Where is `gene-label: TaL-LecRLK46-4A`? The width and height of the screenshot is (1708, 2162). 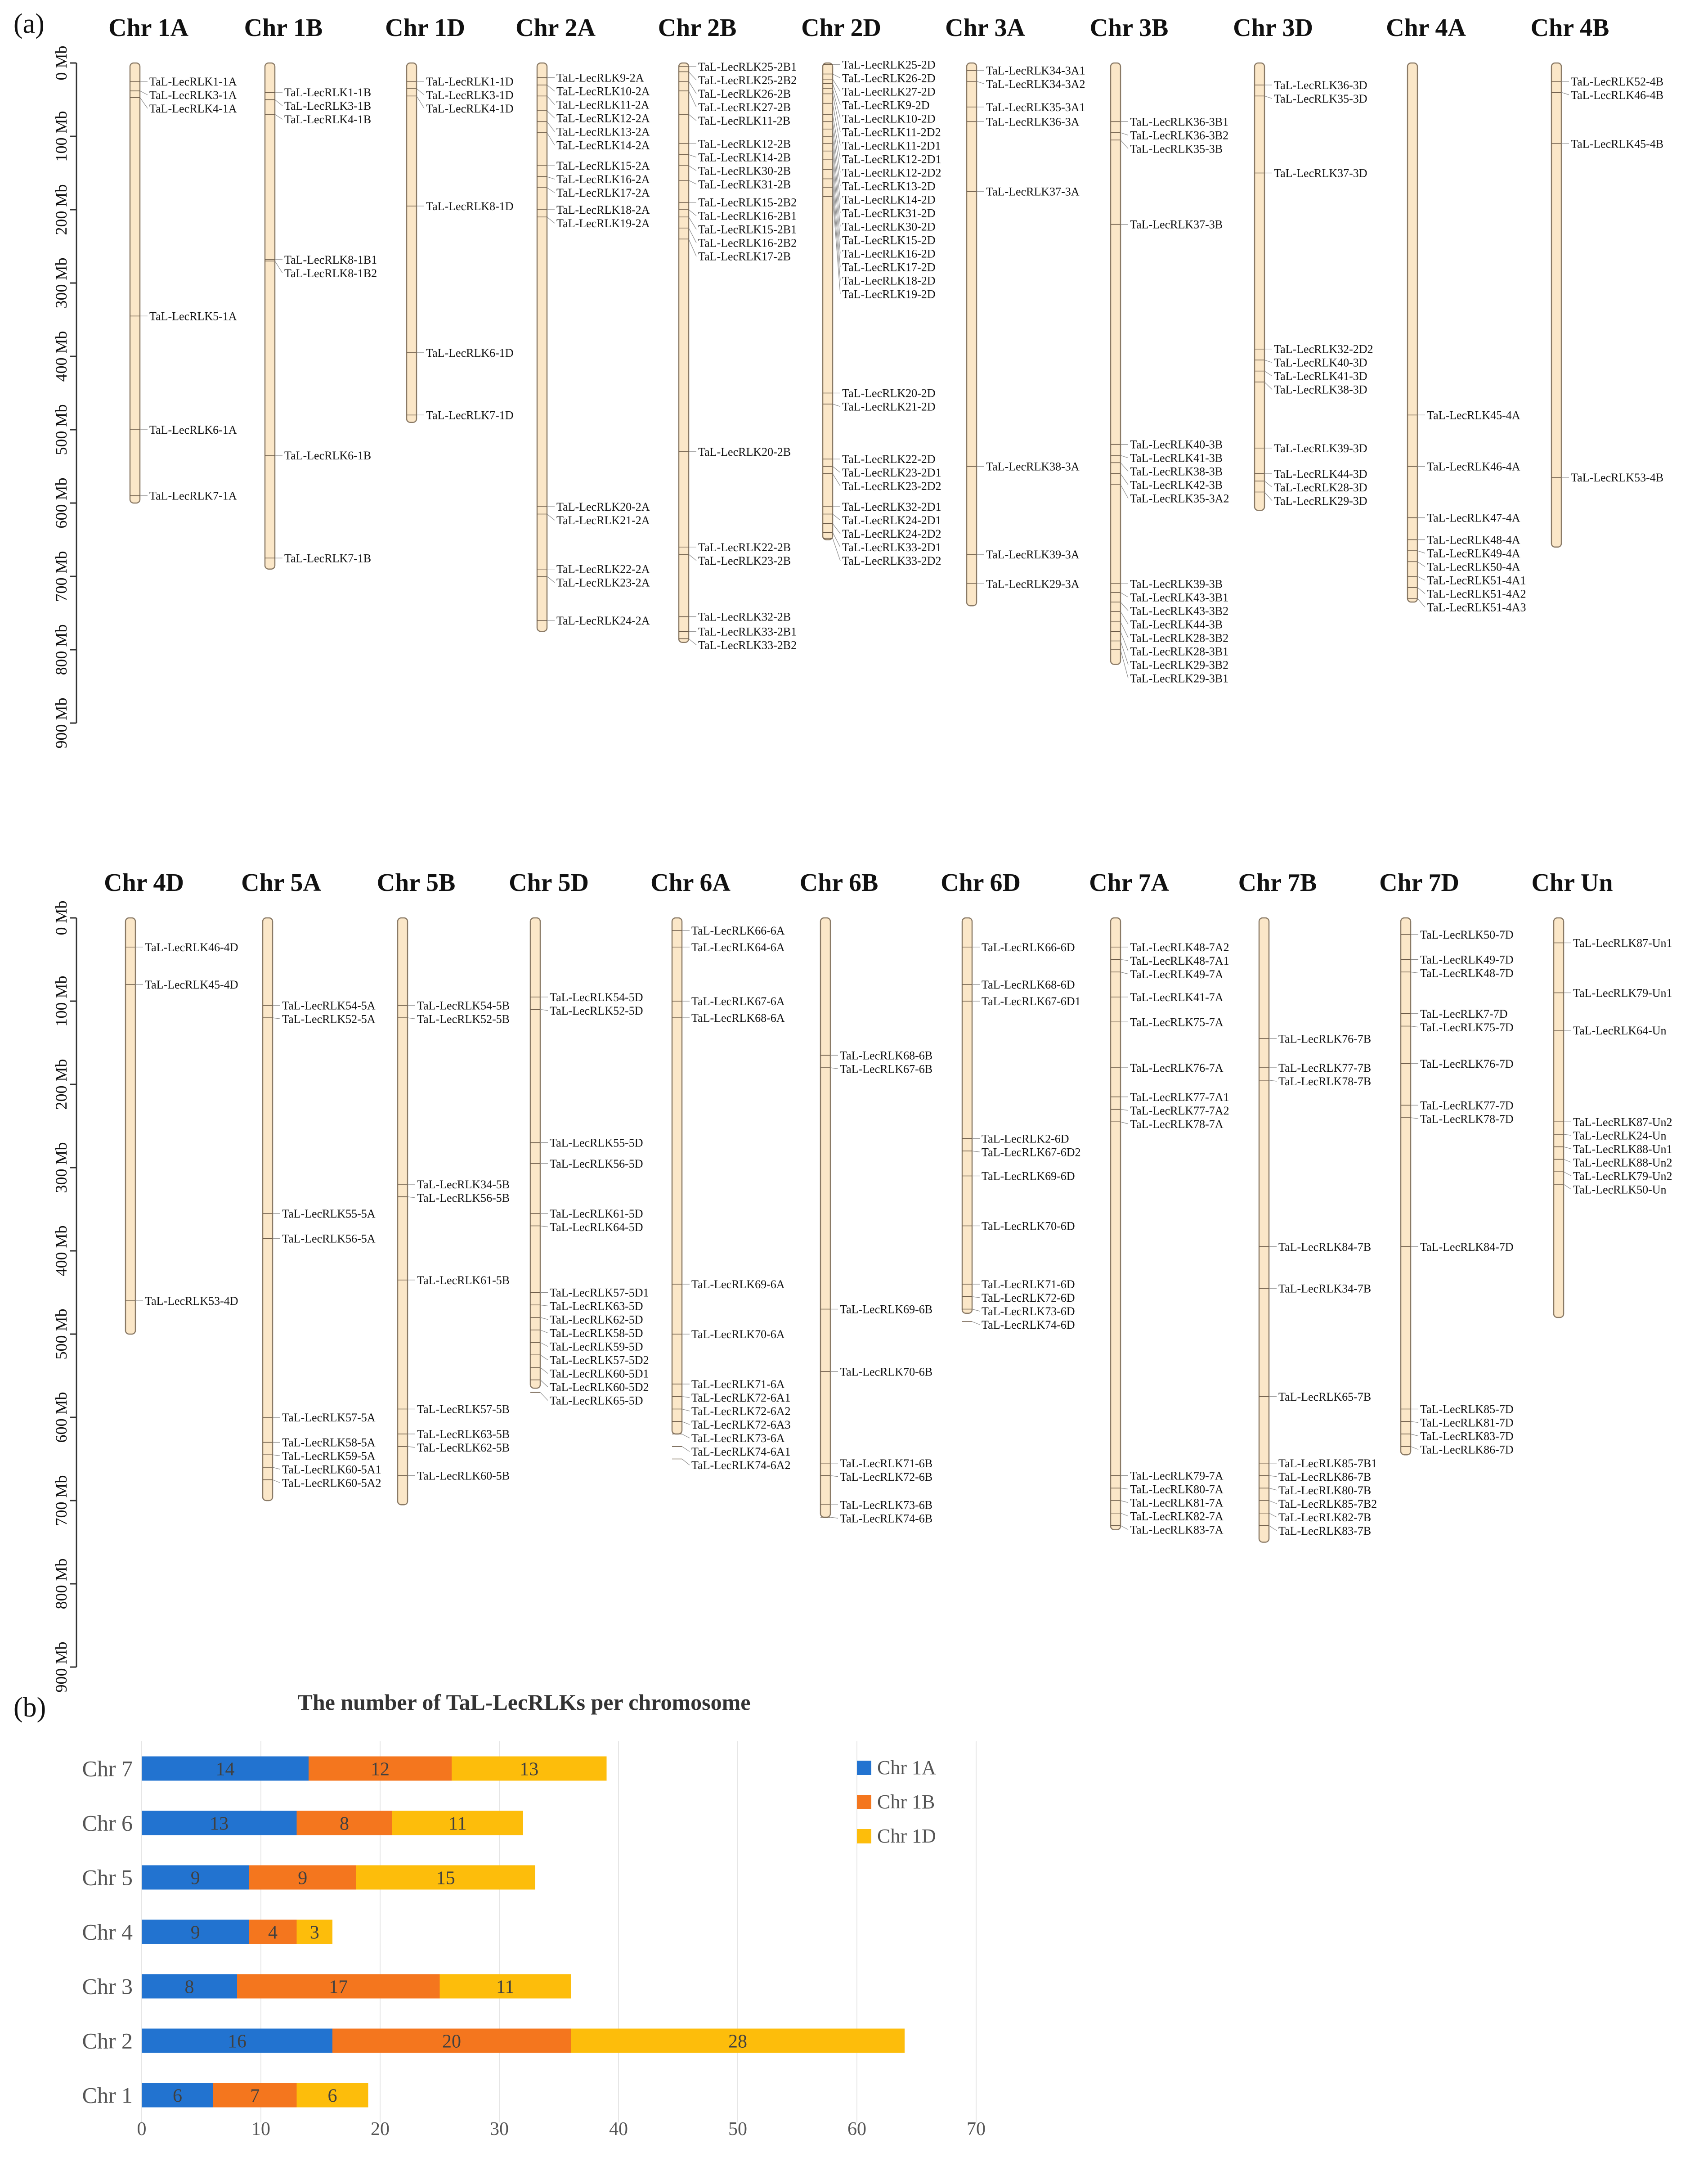
gene-label: TaL-LecRLK46-4A is located at coordinates (1474, 466).